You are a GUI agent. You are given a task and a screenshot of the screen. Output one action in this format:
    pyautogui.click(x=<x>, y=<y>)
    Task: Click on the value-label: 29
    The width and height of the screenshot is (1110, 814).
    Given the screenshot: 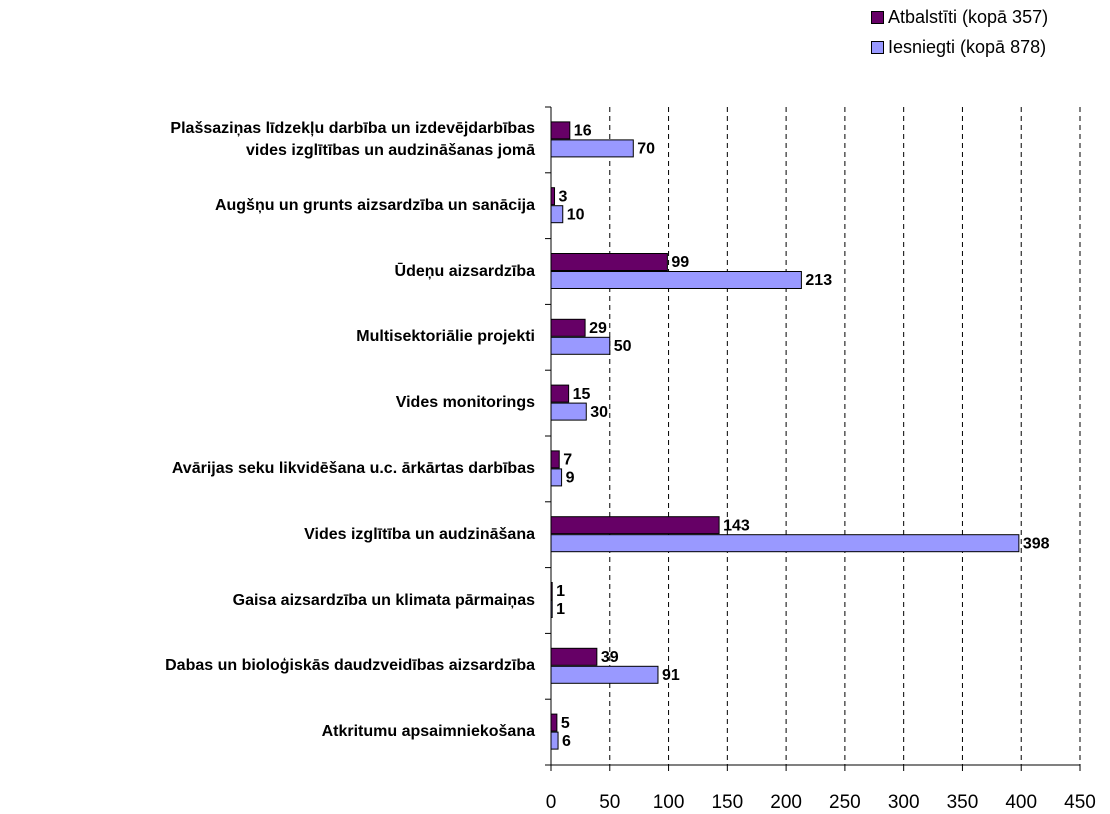 What is the action you would take?
    pyautogui.click(x=598, y=328)
    